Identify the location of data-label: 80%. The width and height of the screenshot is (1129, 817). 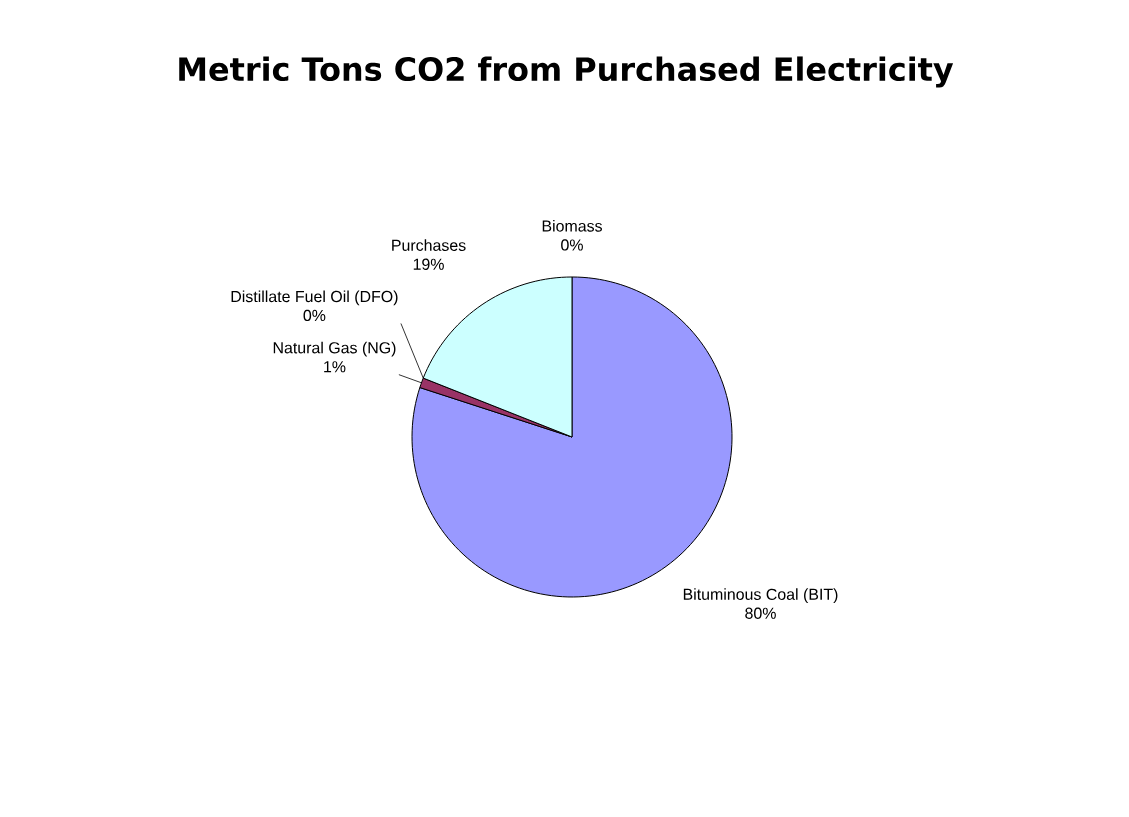
(760, 613).